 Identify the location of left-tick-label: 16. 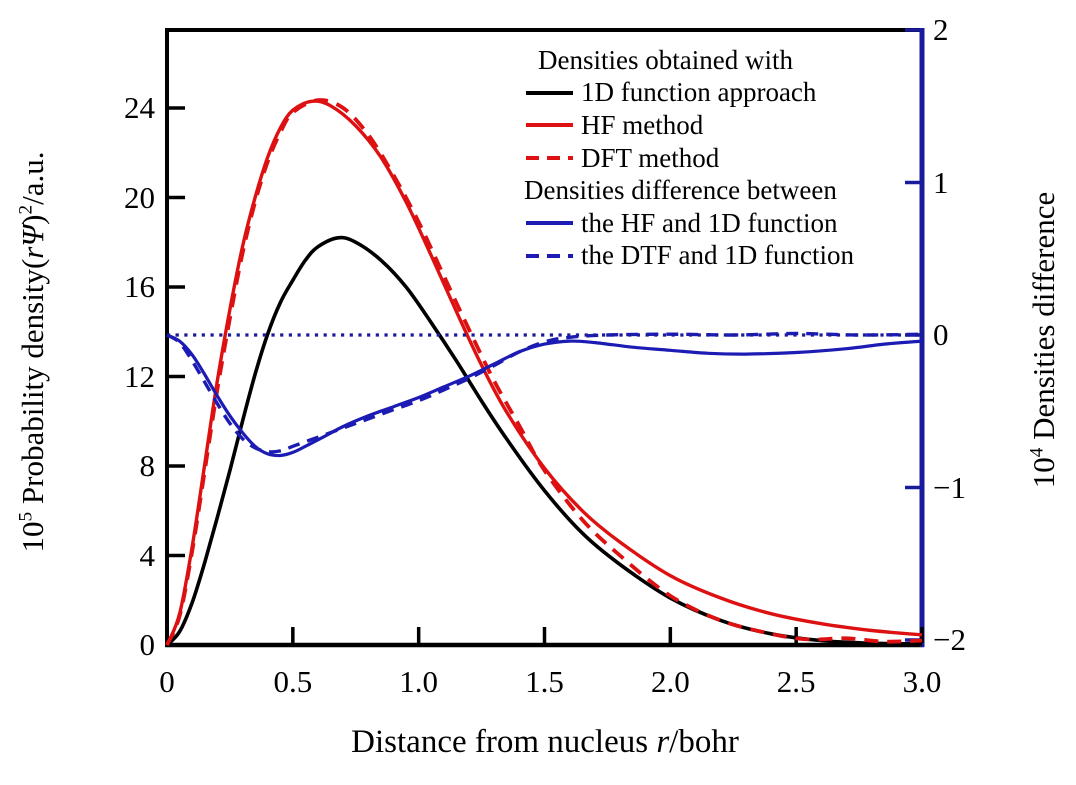
(139, 286).